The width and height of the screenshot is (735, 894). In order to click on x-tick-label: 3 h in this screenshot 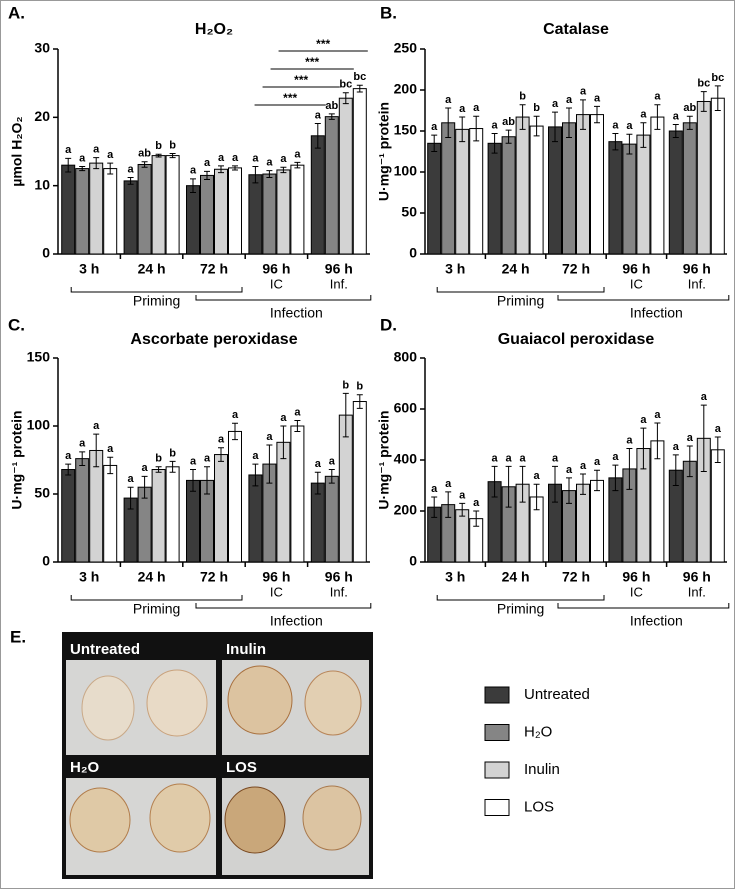, I will do `click(89, 577)`.